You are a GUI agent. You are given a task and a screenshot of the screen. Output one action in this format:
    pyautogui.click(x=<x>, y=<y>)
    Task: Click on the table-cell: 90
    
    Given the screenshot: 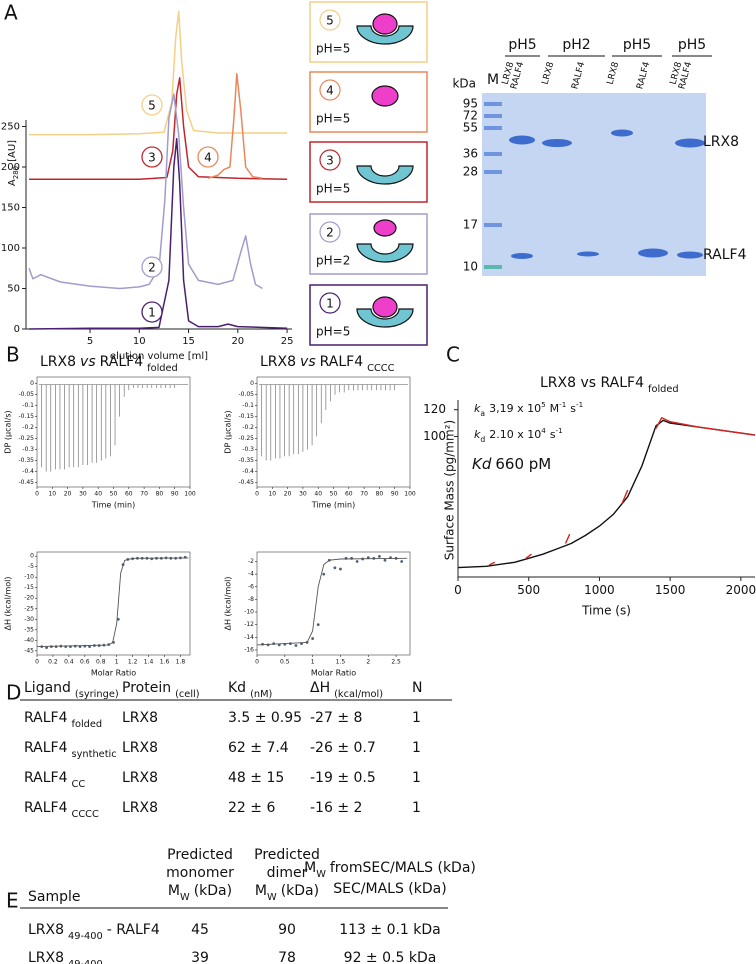 What is the action you would take?
    pyautogui.click(x=287, y=930)
    